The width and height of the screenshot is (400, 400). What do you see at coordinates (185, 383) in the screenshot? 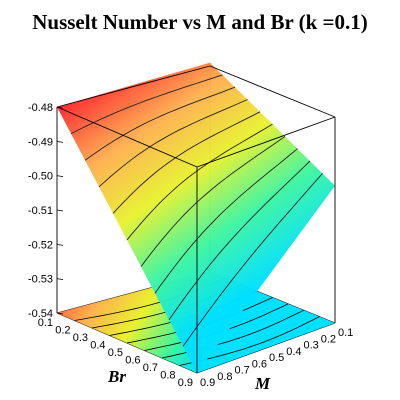
I see `x-tick-label: 0.9` at bounding box center [185, 383].